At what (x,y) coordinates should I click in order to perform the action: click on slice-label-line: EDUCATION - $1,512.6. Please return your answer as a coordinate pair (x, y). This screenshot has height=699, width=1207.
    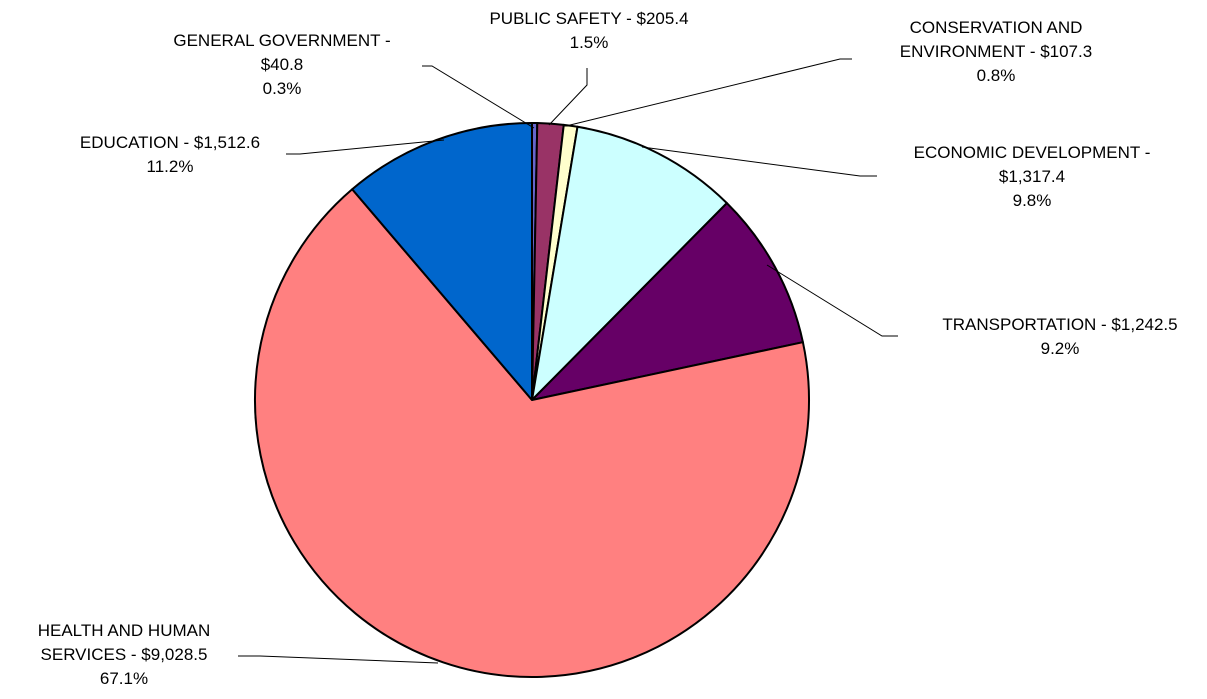
    Looking at the image, I should click on (170, 142).